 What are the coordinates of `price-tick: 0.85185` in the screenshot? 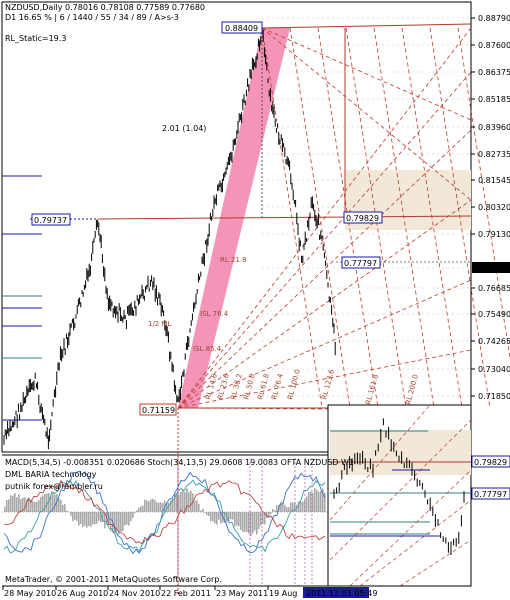 It's located at (494, 99).